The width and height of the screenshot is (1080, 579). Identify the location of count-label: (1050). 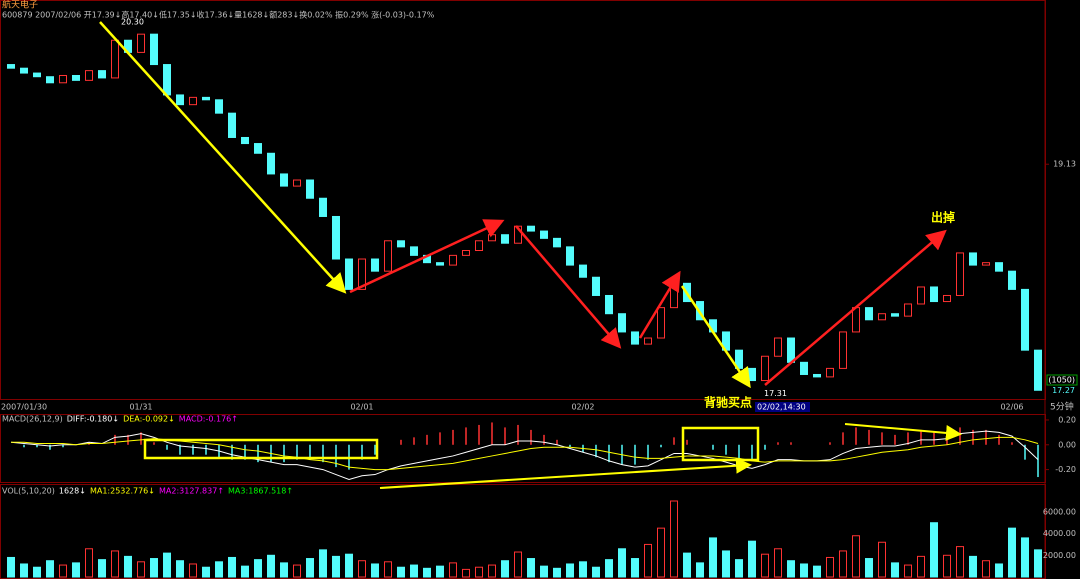
(1061, 380).